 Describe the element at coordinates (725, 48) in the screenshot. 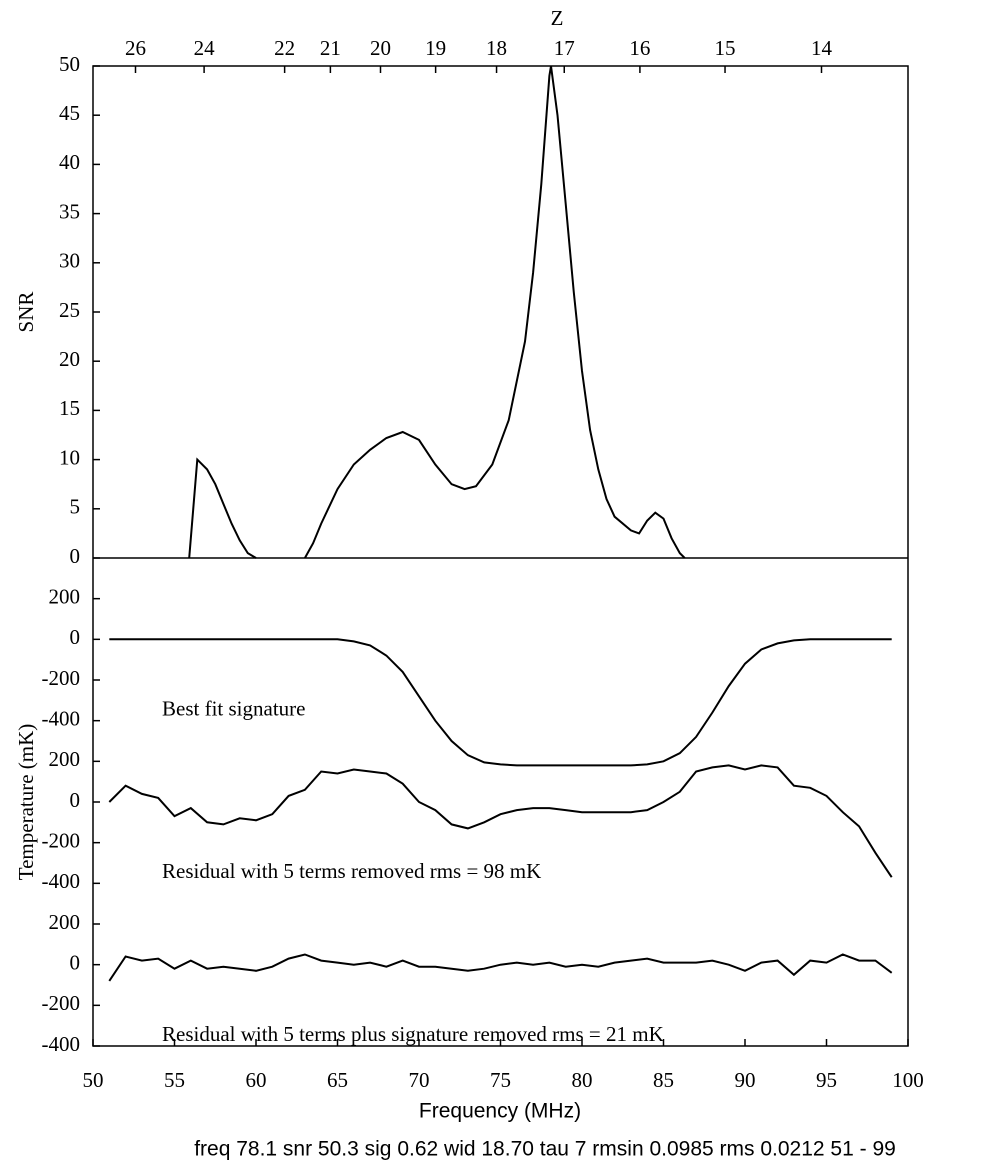

I see `x2-tick-label: 15` at that location.